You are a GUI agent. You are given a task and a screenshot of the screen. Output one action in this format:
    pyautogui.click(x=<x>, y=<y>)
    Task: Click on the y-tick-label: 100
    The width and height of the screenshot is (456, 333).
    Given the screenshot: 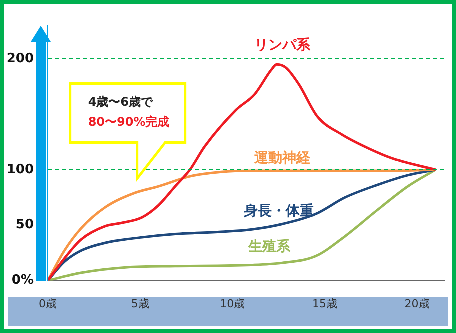 What is the action you would take?
    pyautogui.click(x=20, y=170)
    